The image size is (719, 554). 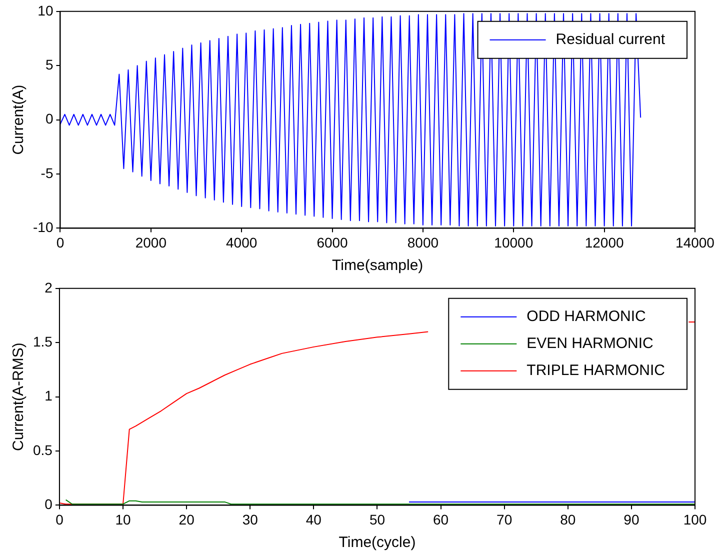 What do you see at coordinates (632, 519) in the screenshot?
I see `x-tick-label: 90` at bounding box center [632, 519].